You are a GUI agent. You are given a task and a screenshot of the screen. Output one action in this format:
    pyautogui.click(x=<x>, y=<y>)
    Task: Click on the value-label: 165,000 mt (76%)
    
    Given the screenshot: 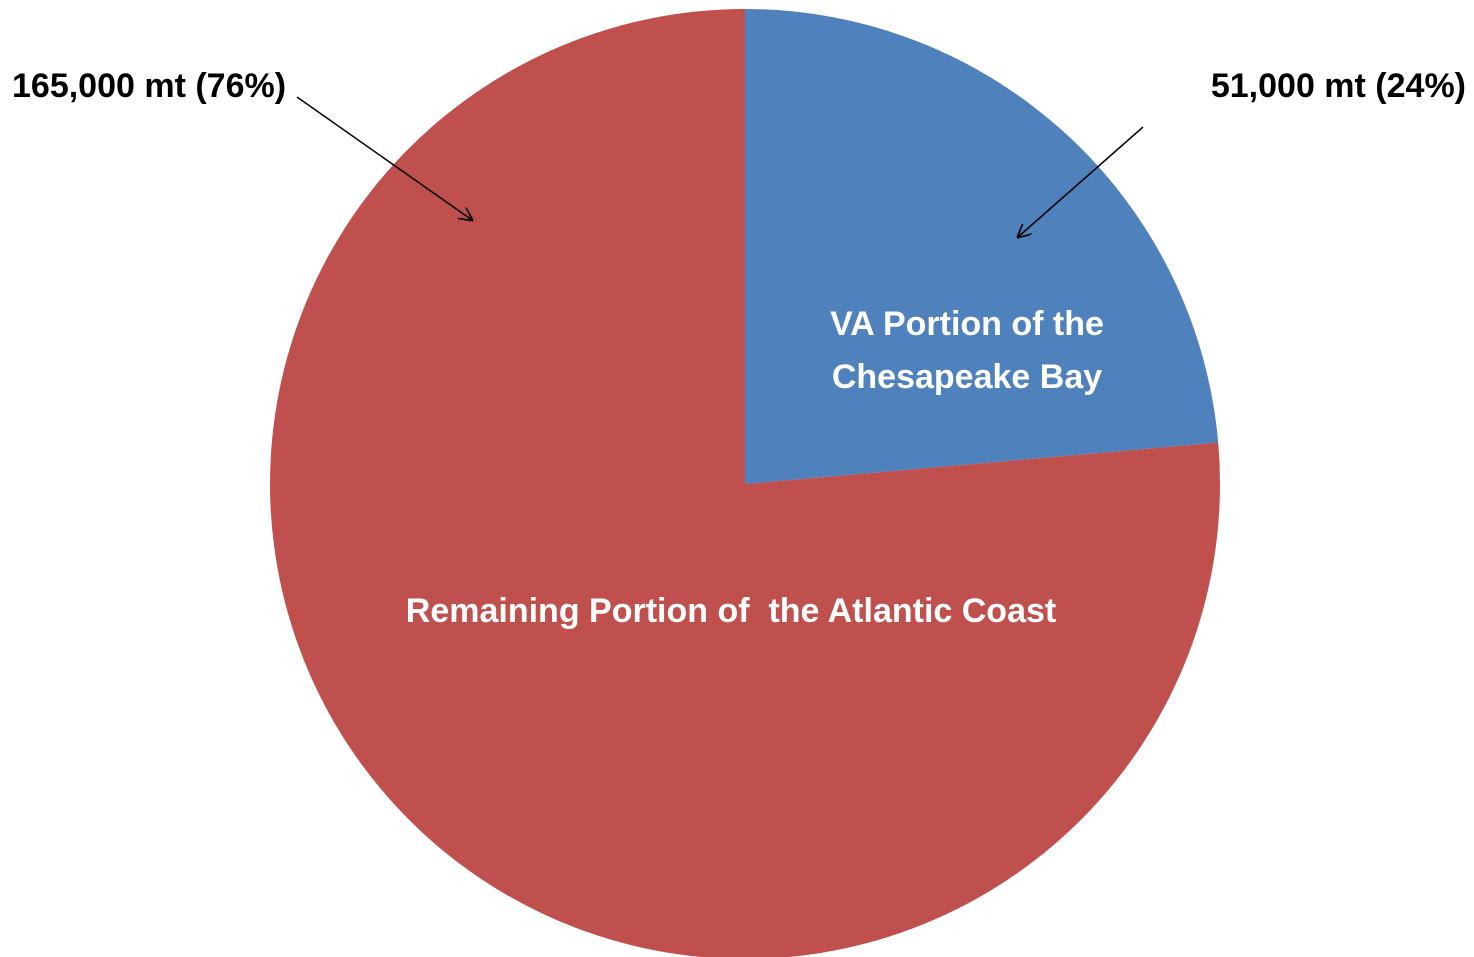 What is the action you would take?
    pyautogui.click(x=149, y=86)
    